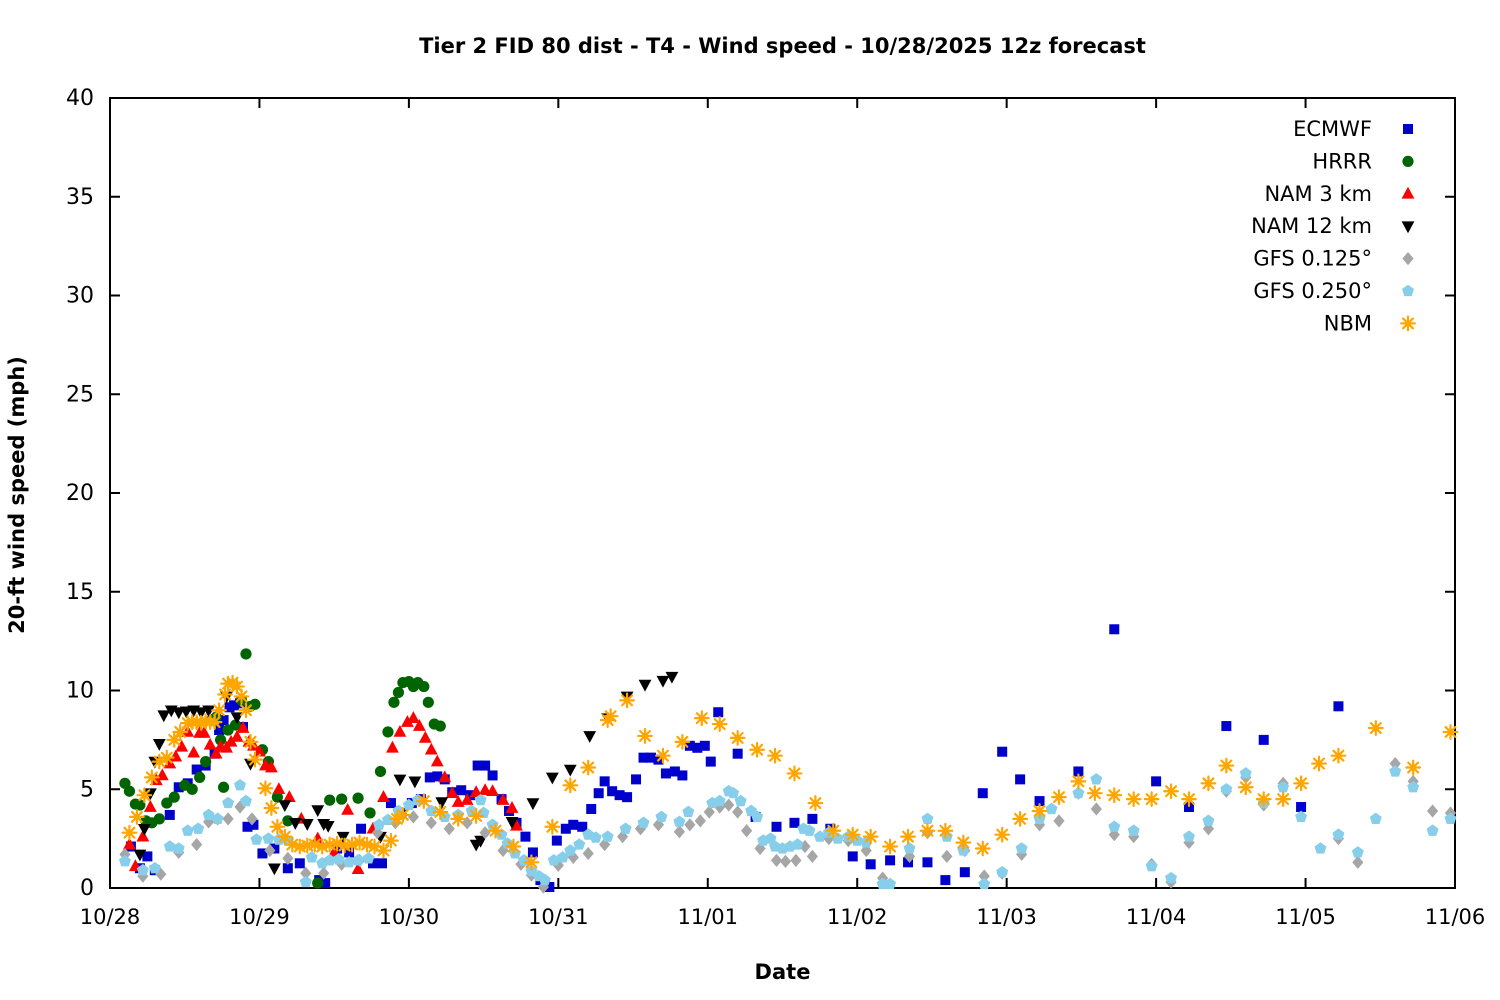  I want to click on legend-entry-ecmwf: ECMWF, so click(1353, 129).